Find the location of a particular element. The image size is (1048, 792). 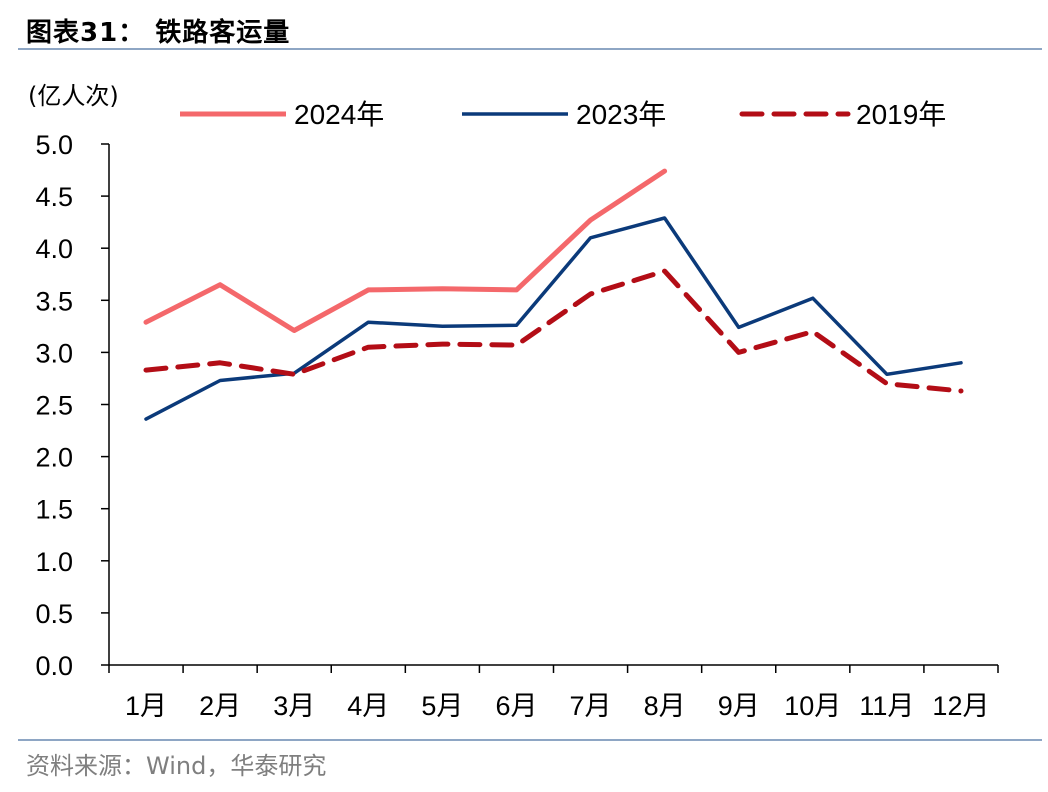

chart-title: 图表31： 铁路客运量 is located at coordinates (158, 33).